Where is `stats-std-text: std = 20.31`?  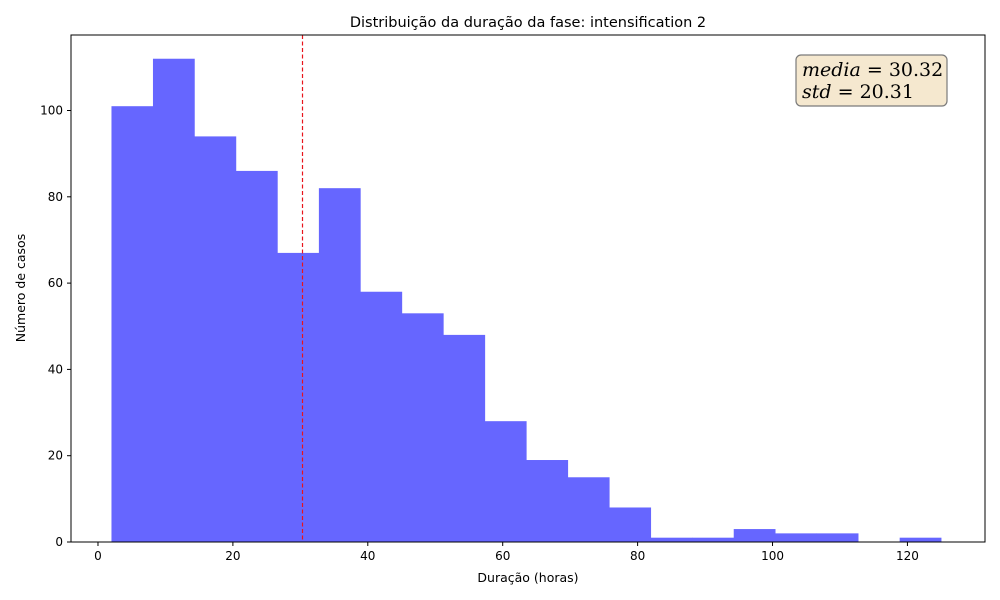 stats-std-text: std = 20.31 is located at coordinates (858, 92).